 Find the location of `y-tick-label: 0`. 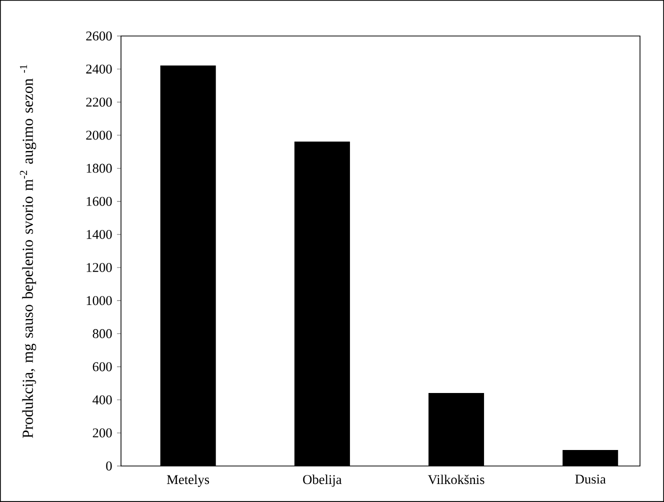

y-tick-label: 0 is located at coordinates (109, 465).